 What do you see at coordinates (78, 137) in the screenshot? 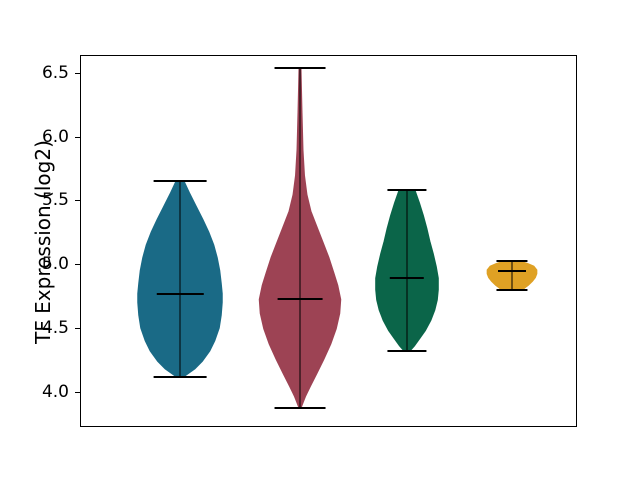
I see `y-tick-6.0` at bounding box center [78, 137].